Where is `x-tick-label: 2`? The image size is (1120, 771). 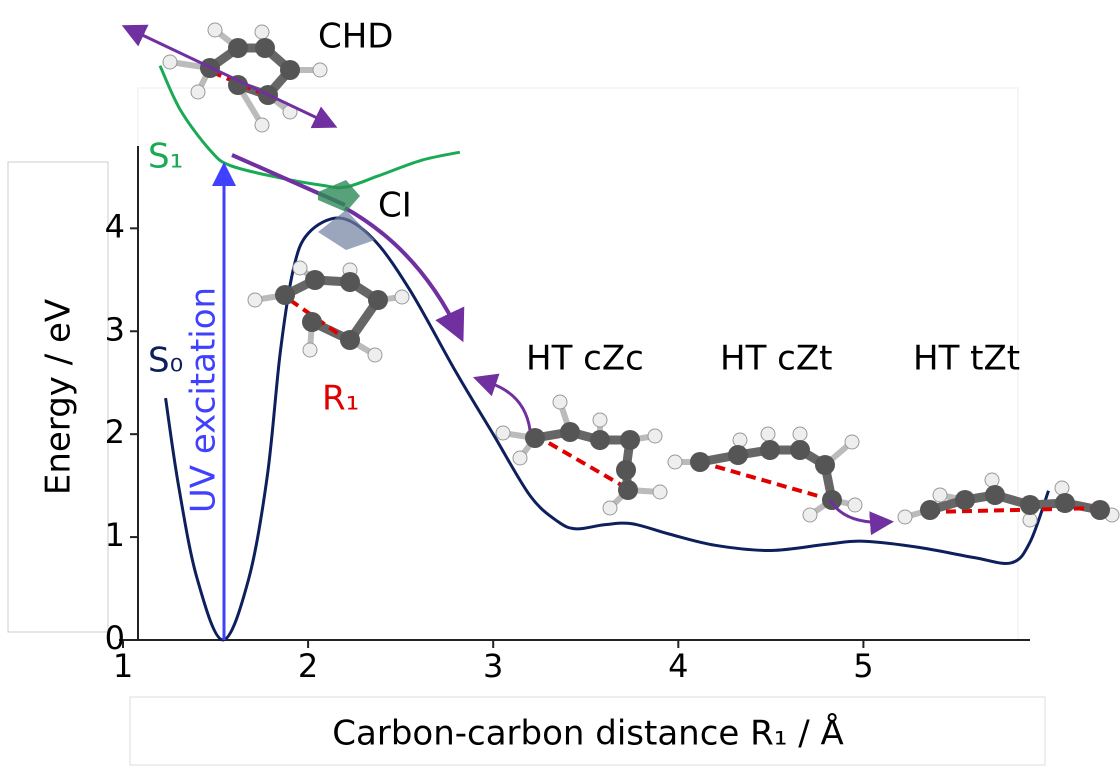
x-tick-label: 2 is located at coordinates (308, 666).